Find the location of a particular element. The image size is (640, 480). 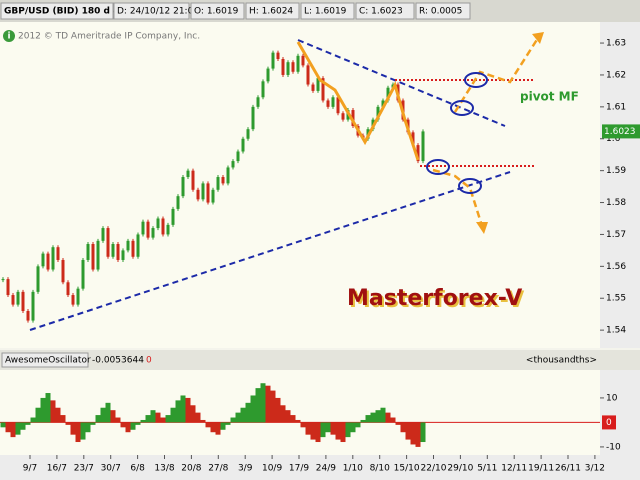

x-tick-label: 3/12 is located at coordinates (595, 469).